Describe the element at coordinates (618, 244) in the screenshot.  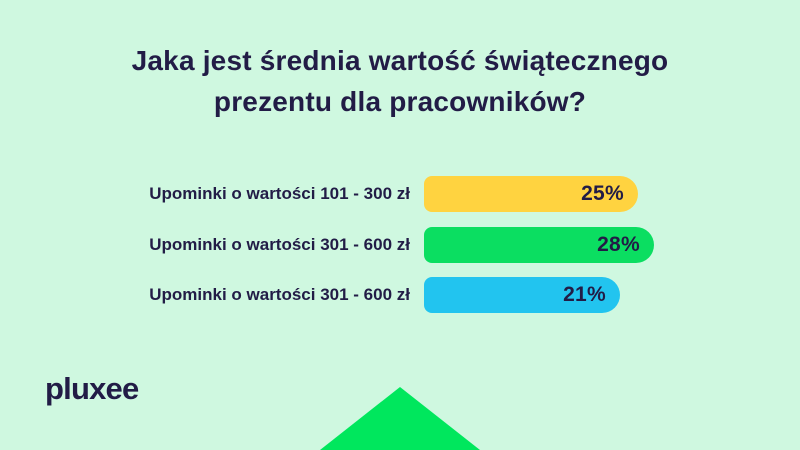
I see `bar-value-label: 28%` at that location.